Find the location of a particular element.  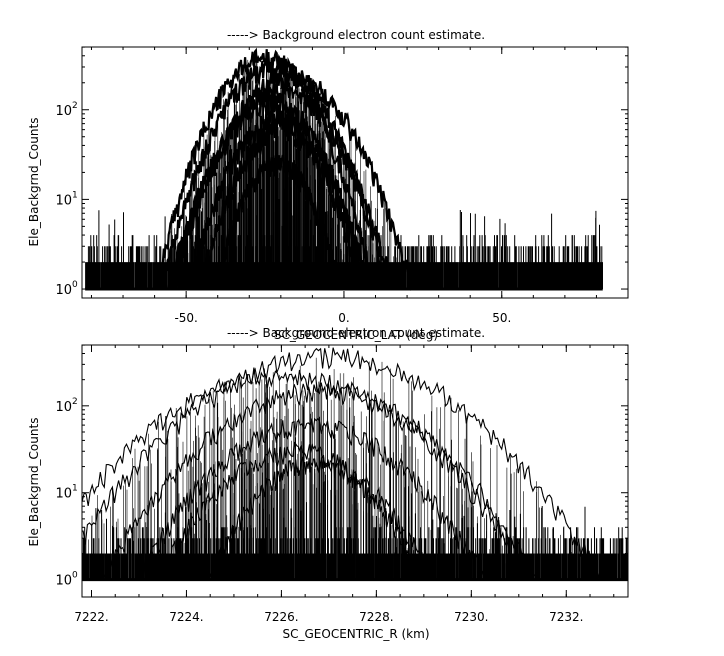

x-tick-label: 0. is located at coordinates (343, 318).